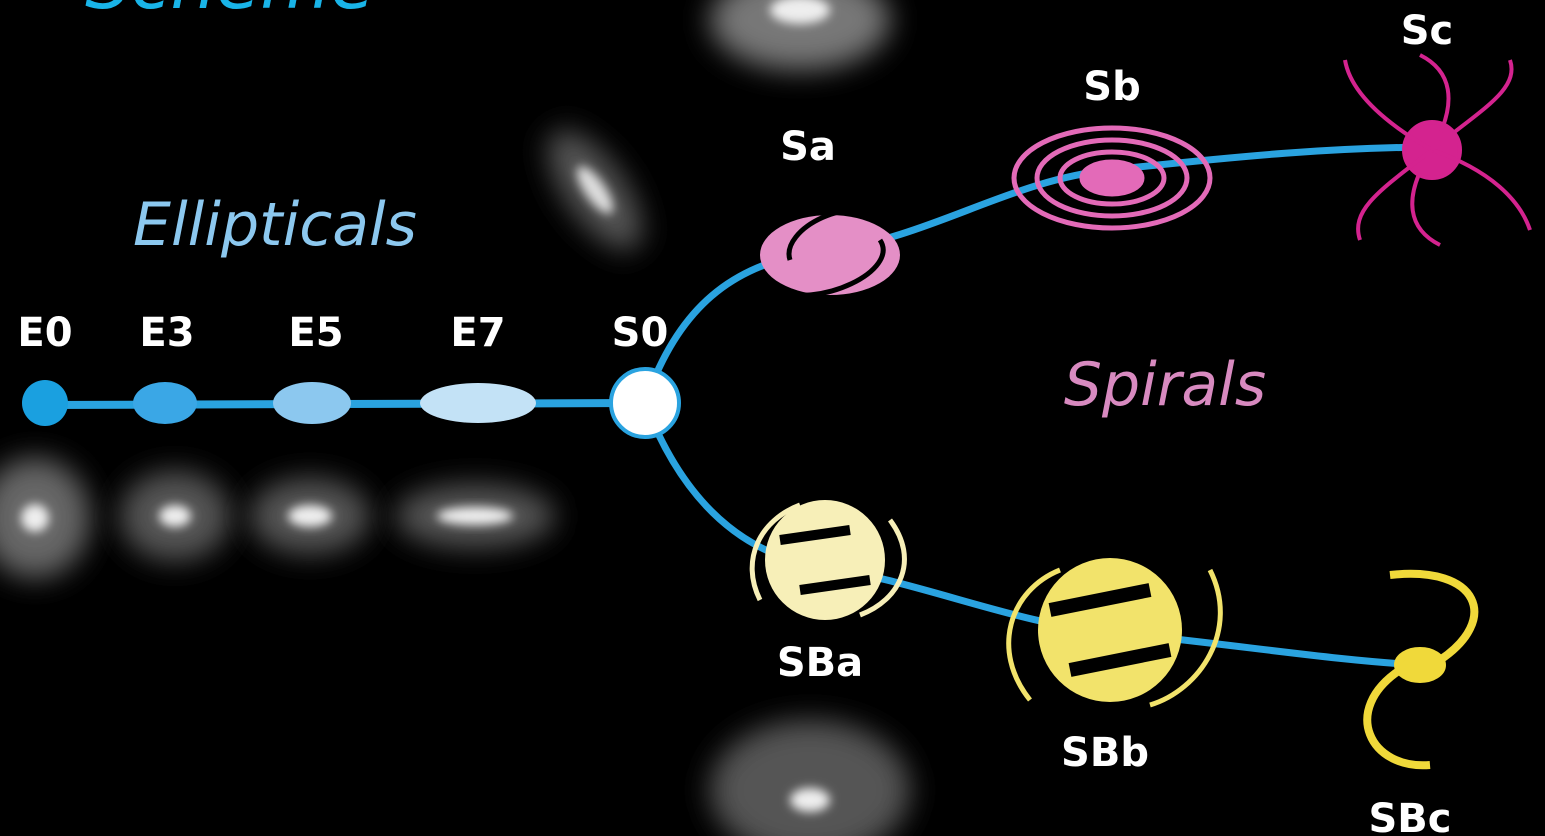 Image resolution: width=1545 pixels, height=836 pixels. Describe the element at coordinates (1427, 31) in the screenshot. I see `node-label: Sc` at that location.